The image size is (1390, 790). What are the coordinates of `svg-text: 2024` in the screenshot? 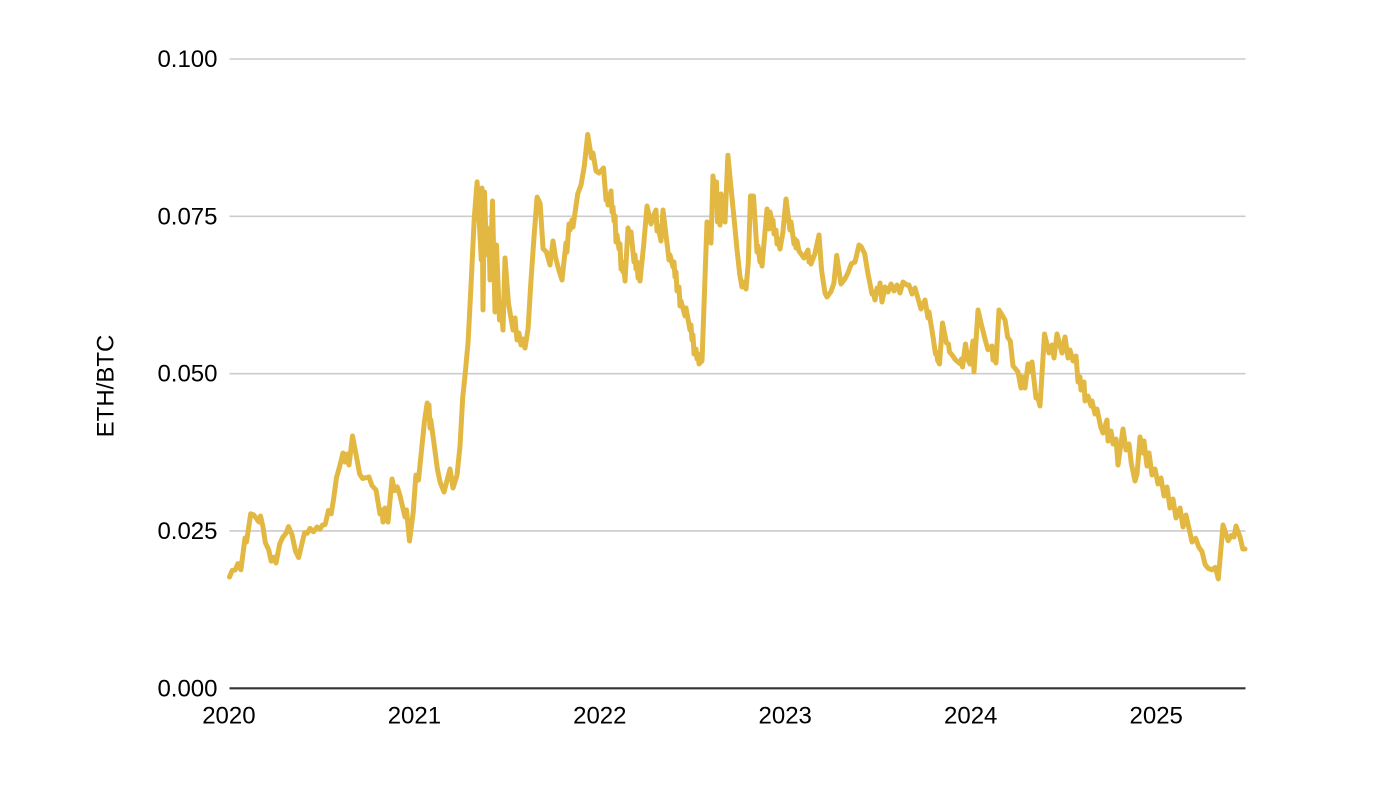 It's located at (970, 716).